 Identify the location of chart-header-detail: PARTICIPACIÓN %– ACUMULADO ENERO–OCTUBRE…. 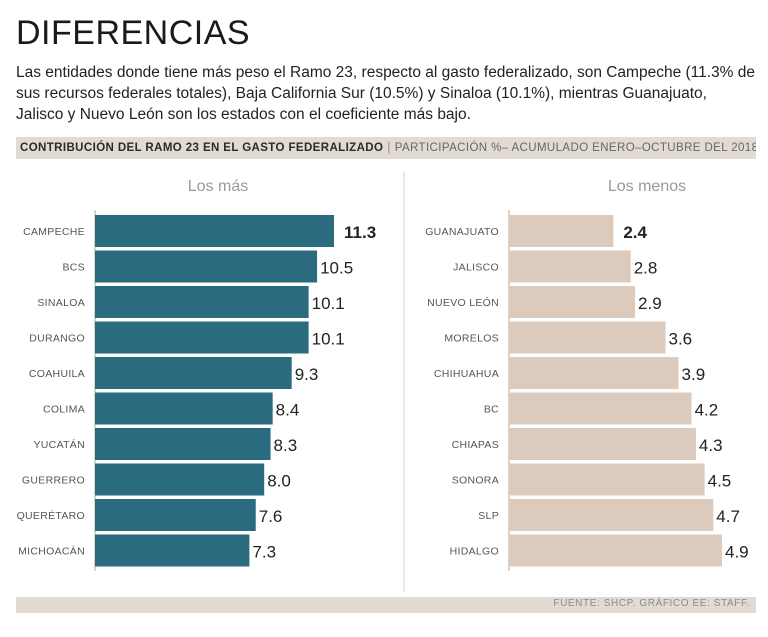
(575, 148).